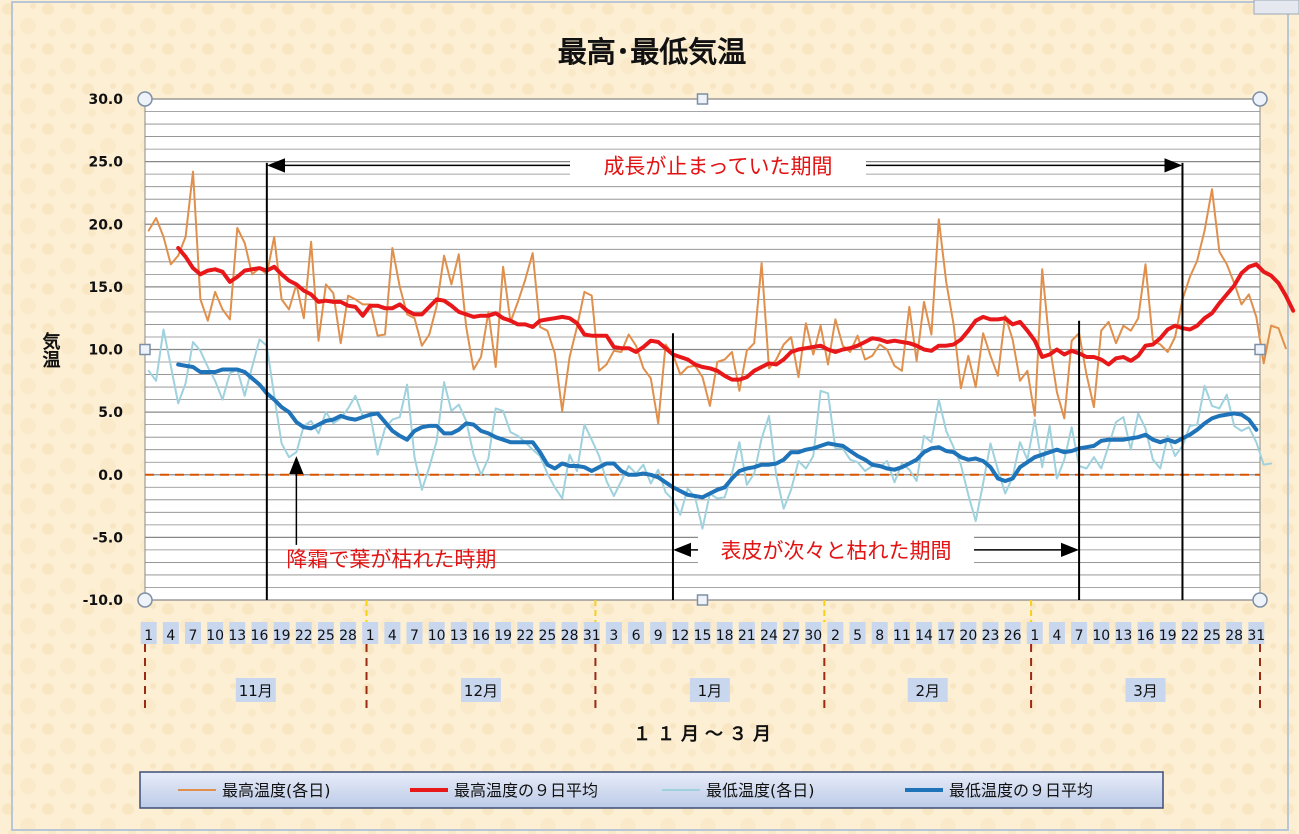 This screenshot has width=1299, height=834. Describe the element at coordinates (725, 636) in the screenshot. I see `day-tick-label: 18` at that location.